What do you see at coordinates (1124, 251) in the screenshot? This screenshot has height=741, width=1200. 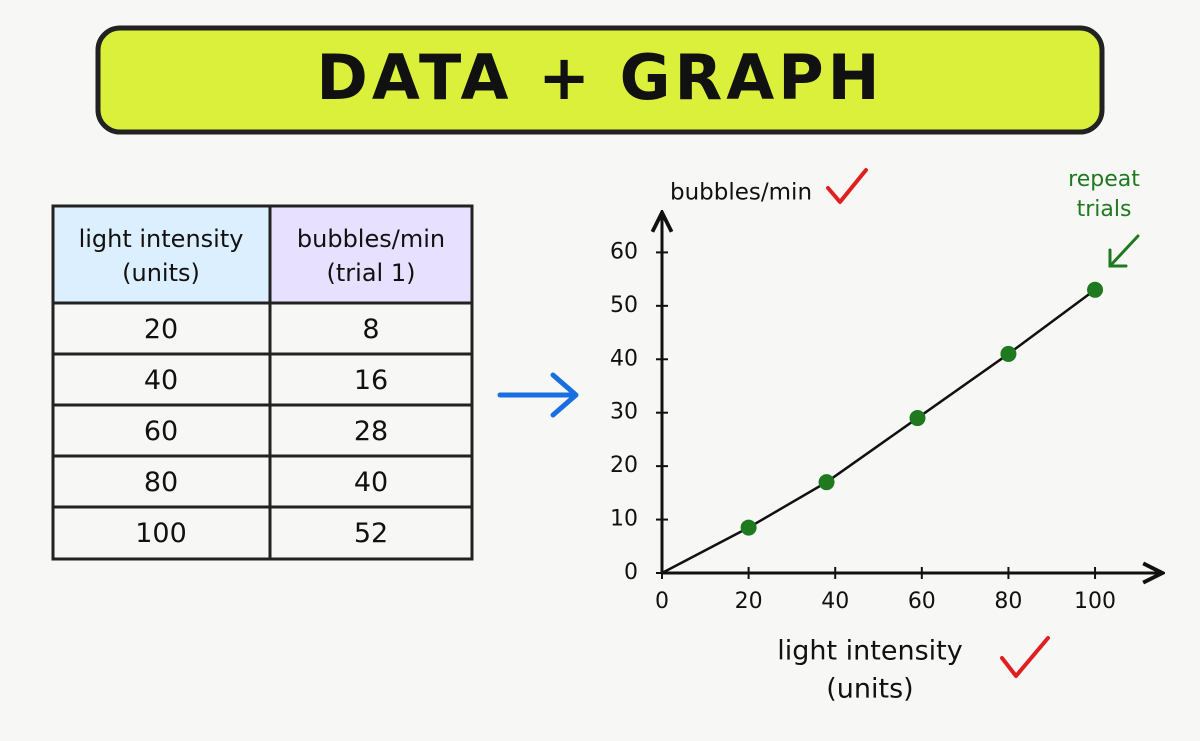 I see `annotation-arrow` at bounding box center [1124, 251].